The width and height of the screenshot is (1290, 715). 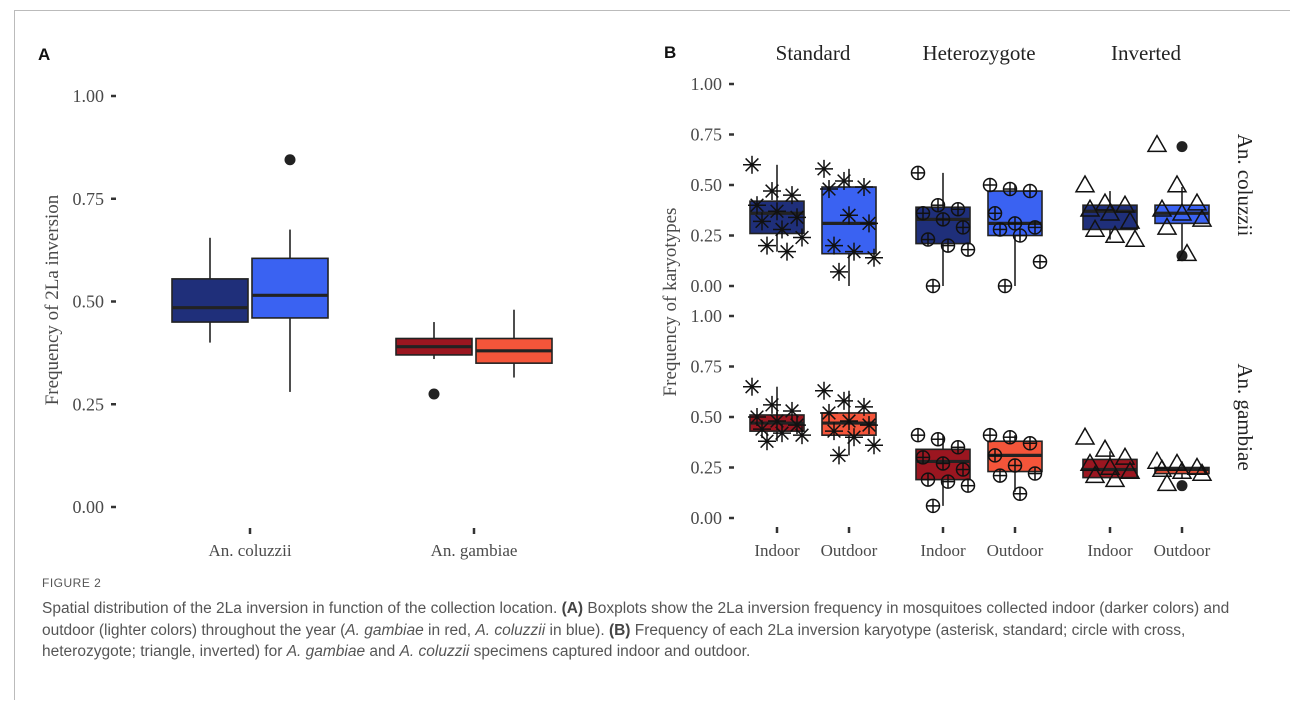 I want to click on panel-b-r0c0-indoor-point-5-stroke, so click(x=797, y=217).